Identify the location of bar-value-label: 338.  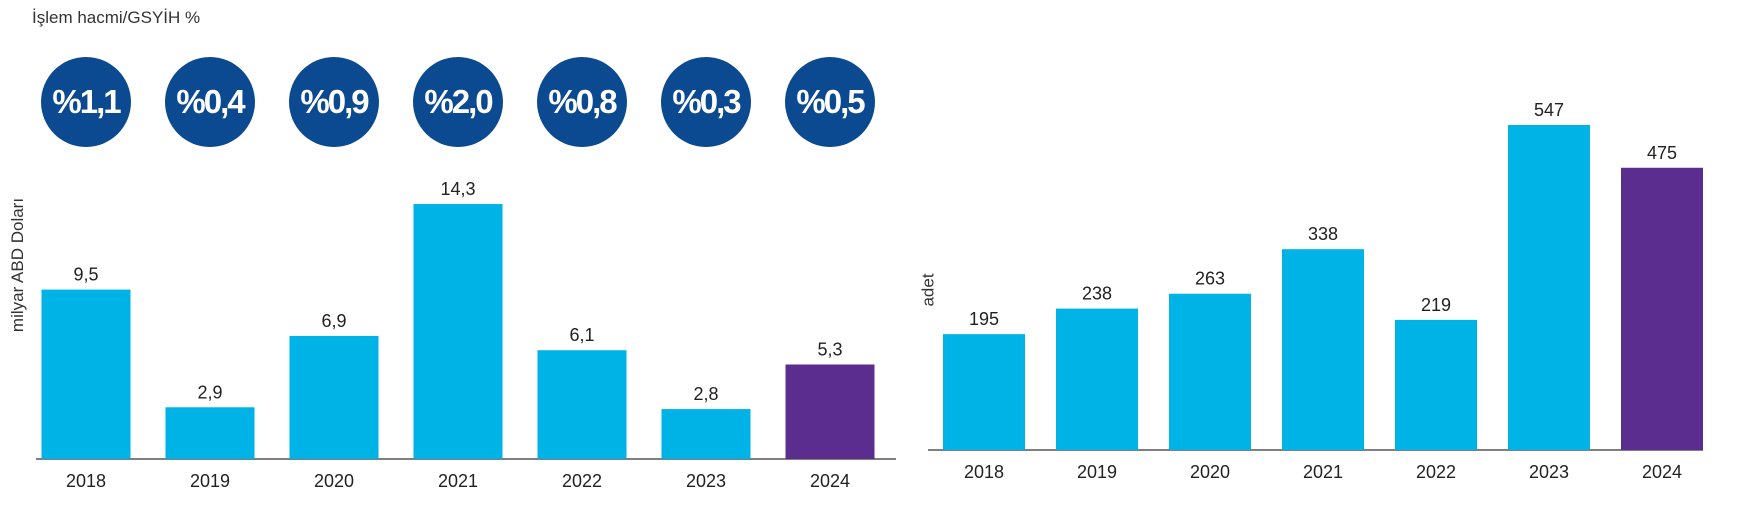
(1323, 234).